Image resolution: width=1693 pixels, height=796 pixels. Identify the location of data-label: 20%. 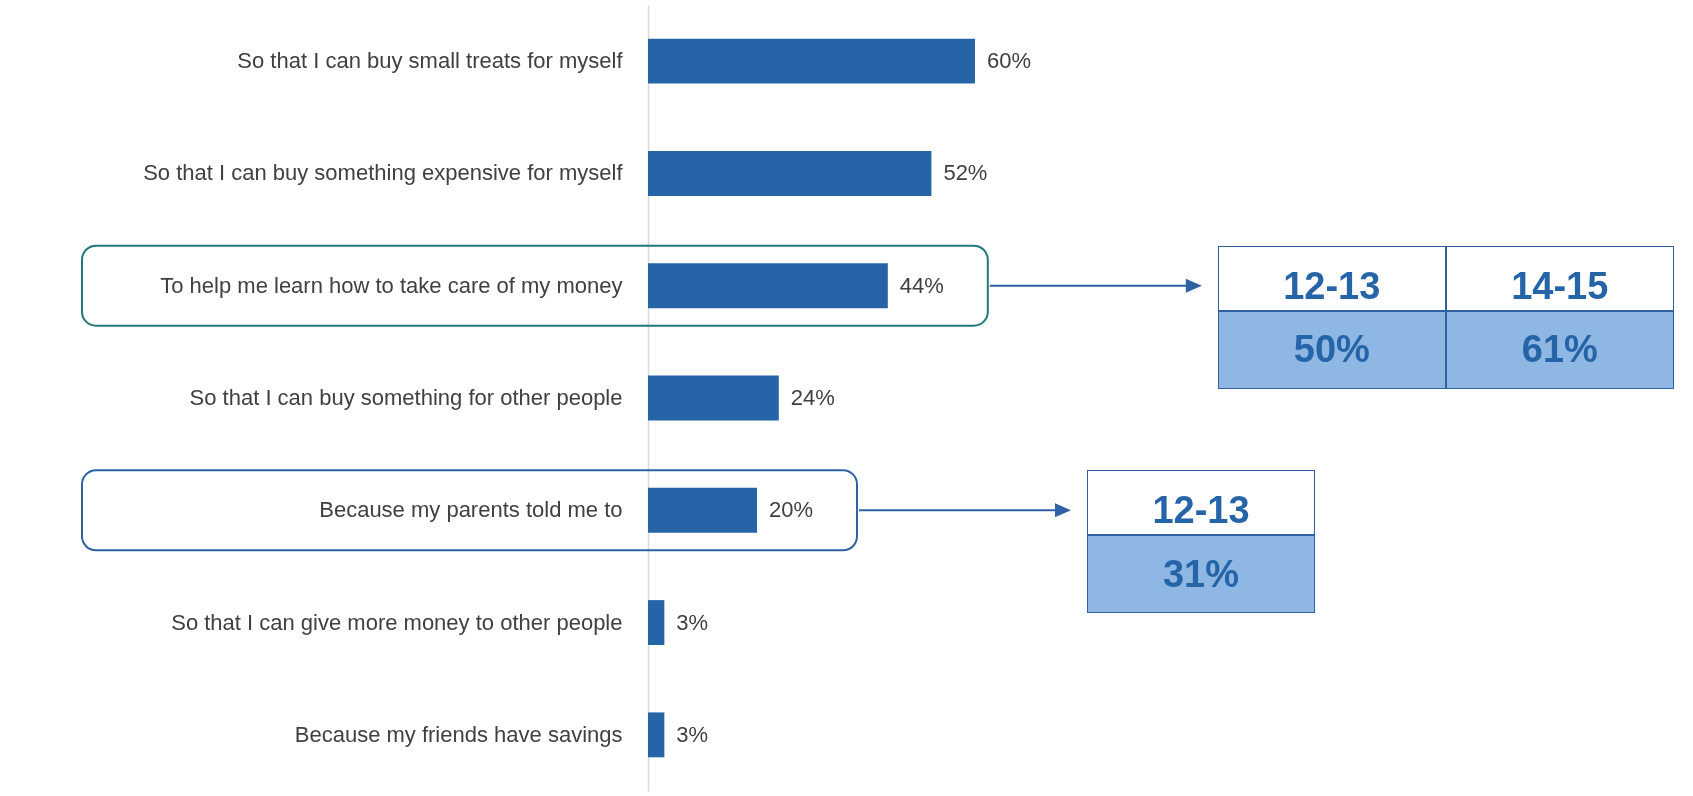
(791, 510).